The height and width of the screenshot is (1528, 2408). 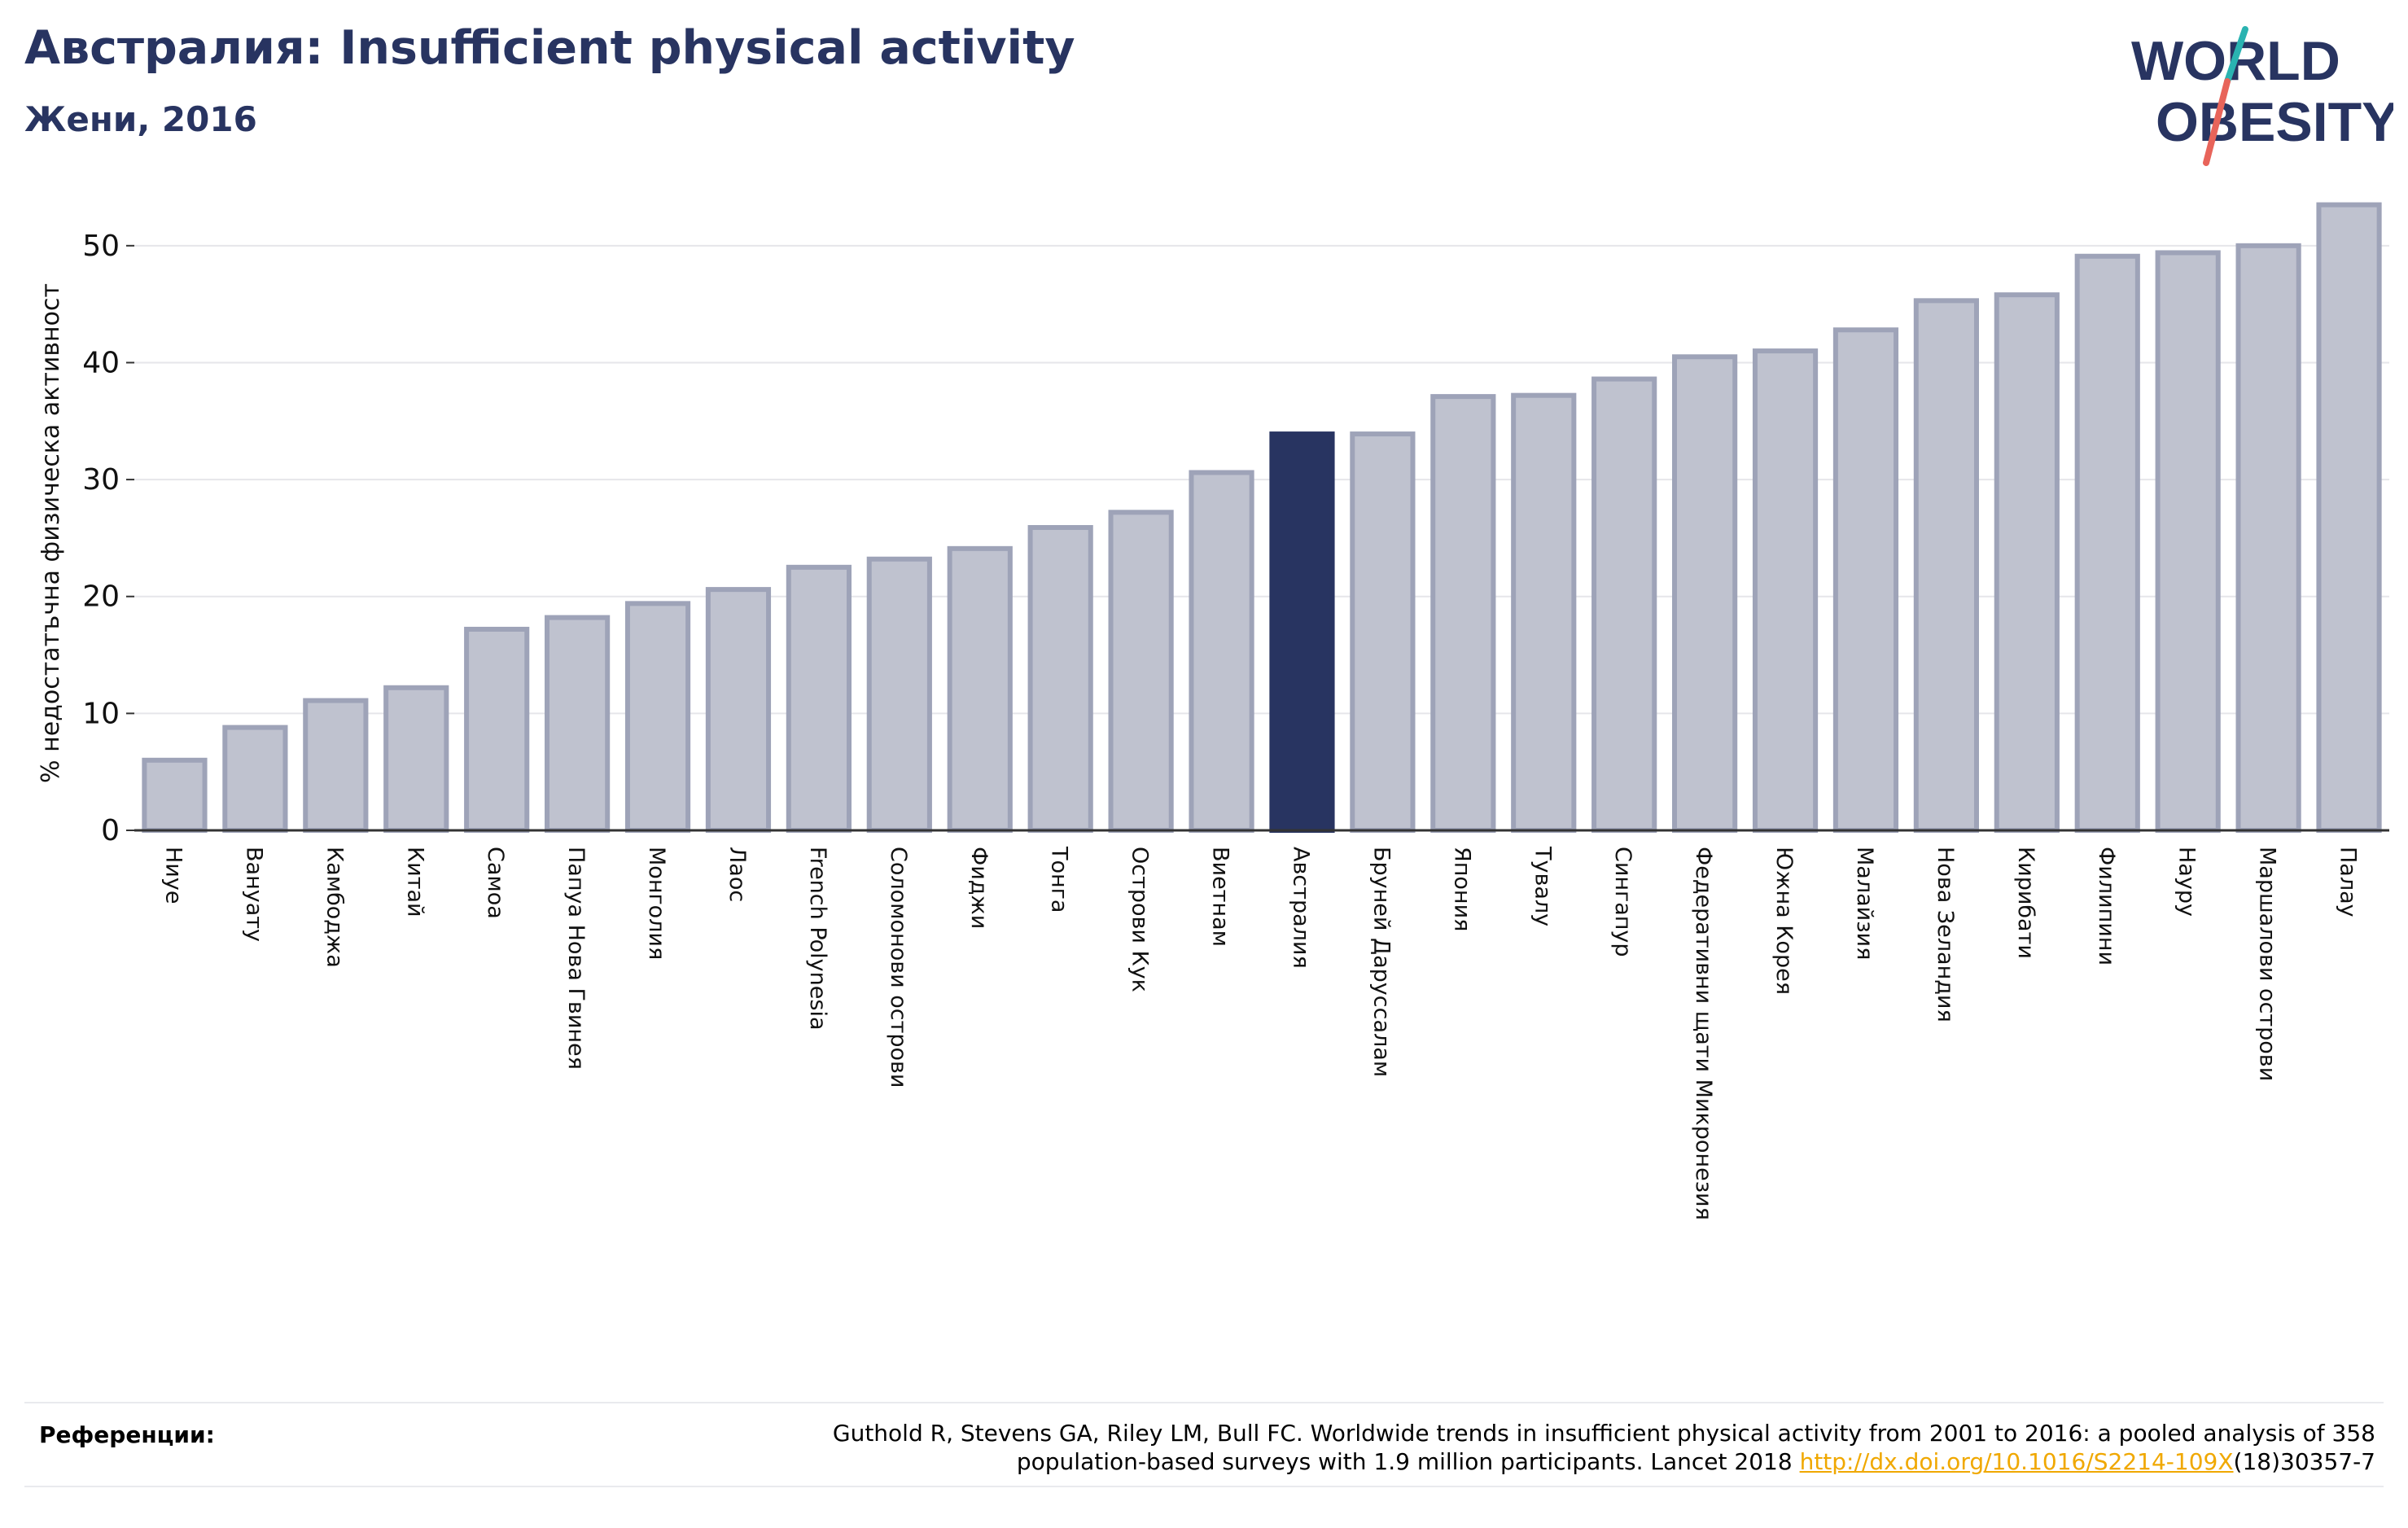 What do you see at coordinates (2217, 122) in the screenshot?
I see `logo-slash-bottom` at bounding box center [2217, 122].